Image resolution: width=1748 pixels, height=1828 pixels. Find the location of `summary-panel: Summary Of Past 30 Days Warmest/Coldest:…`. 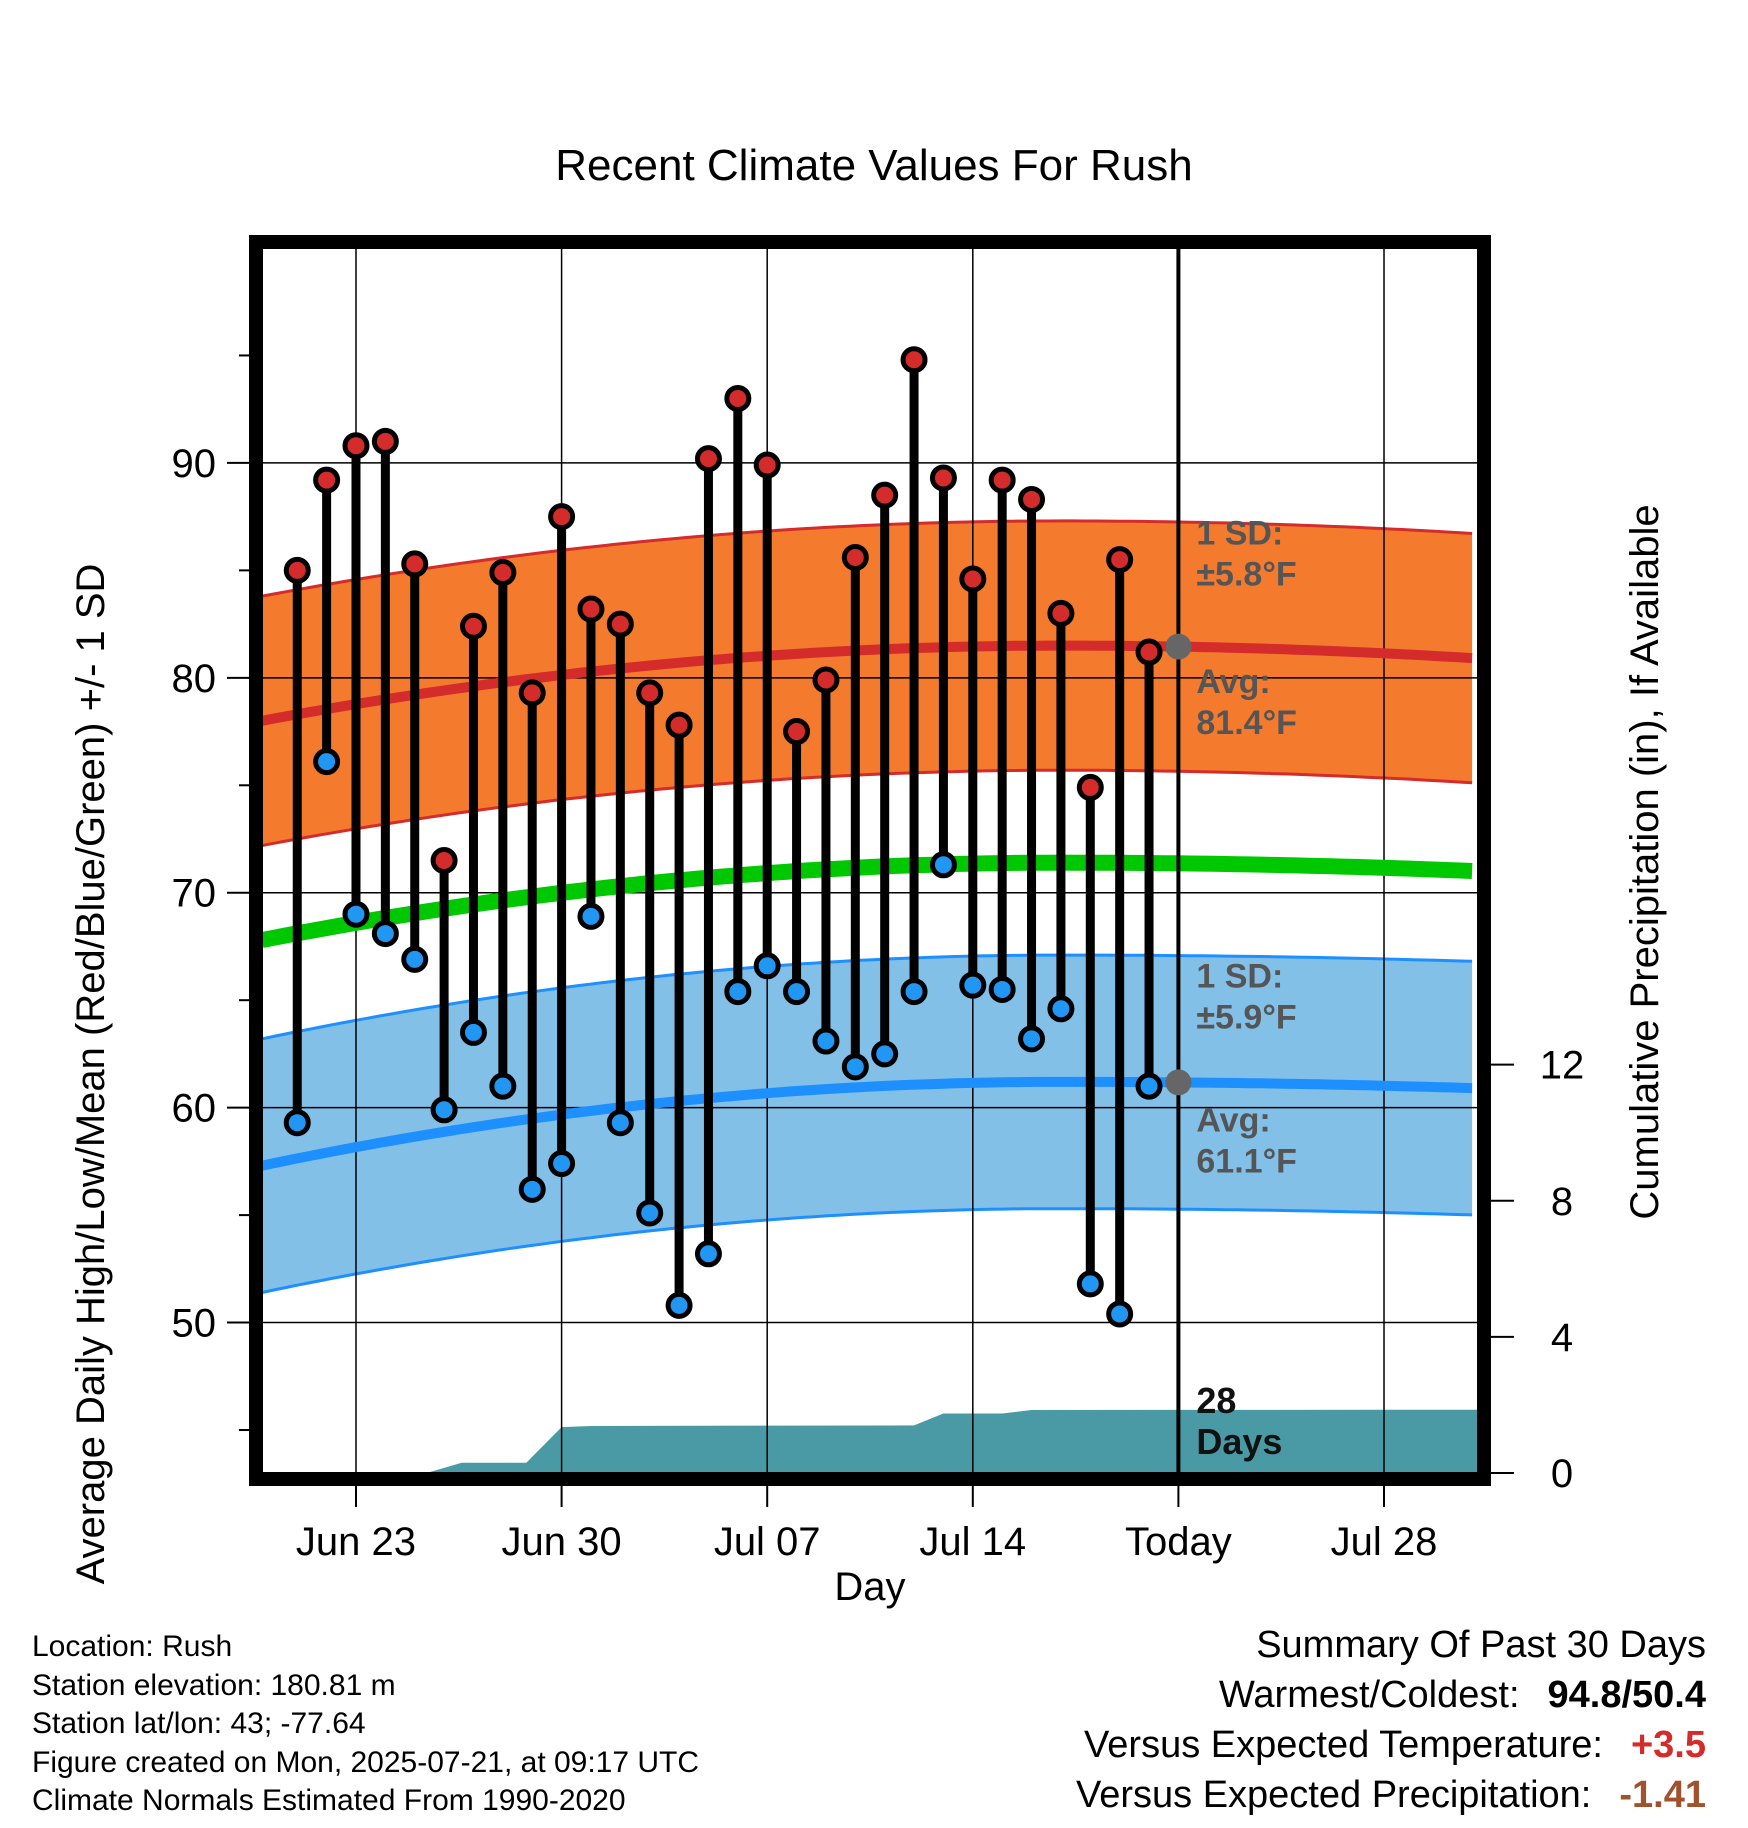

summary-panel: Summary Of Past 30 Days Warmest/Coldest:… is located at coordinates (1391, 1720).